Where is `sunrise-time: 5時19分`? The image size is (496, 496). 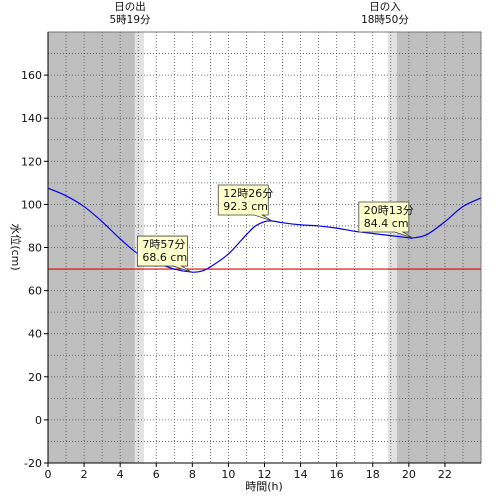
sunrise-time: 5時19分 is located at coordinates (130, 20).